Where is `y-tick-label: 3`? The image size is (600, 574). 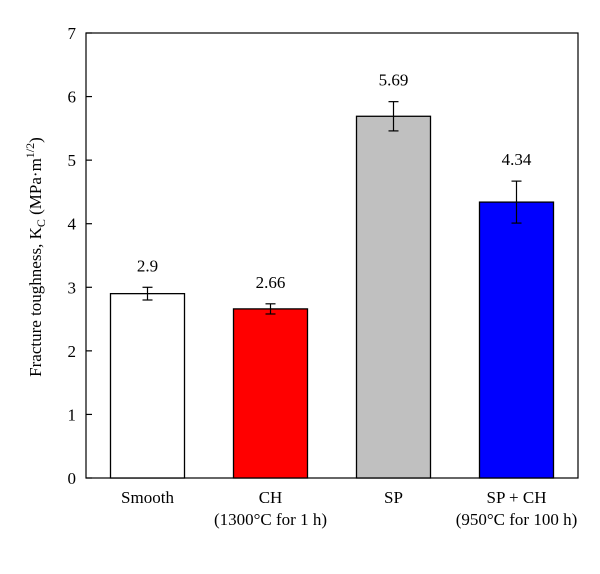
y-tick-label: 3 is located at coordinates (72, 287).